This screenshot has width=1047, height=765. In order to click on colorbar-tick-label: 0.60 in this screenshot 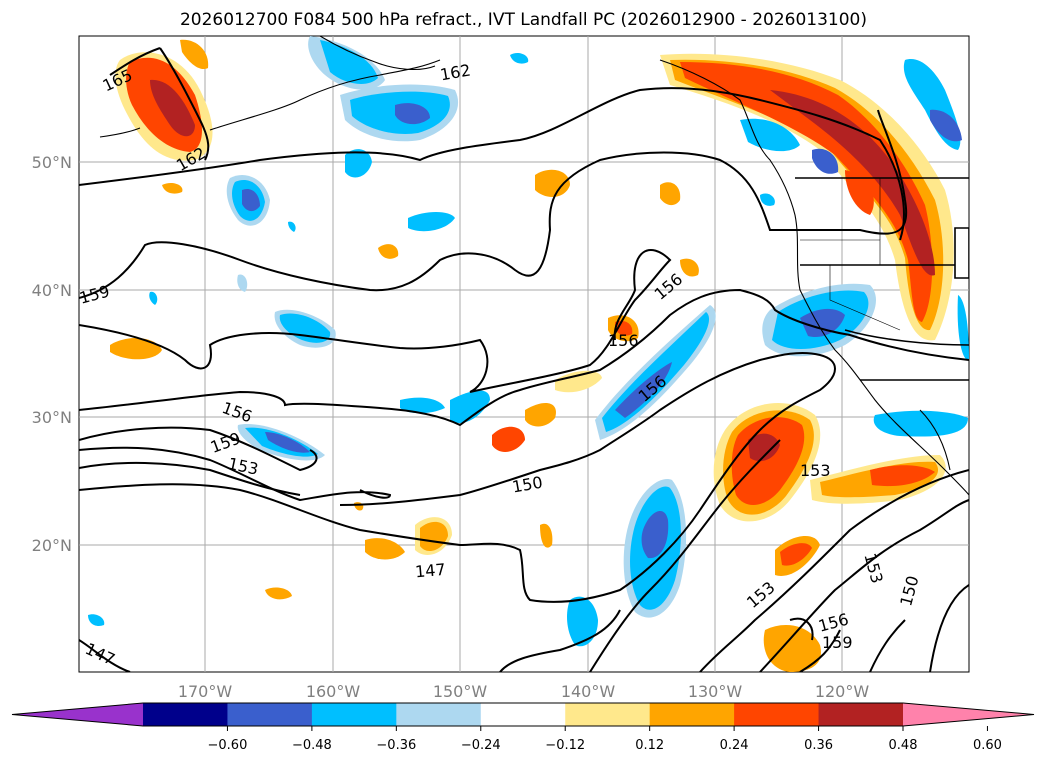, I will do `click(987, 745)`.